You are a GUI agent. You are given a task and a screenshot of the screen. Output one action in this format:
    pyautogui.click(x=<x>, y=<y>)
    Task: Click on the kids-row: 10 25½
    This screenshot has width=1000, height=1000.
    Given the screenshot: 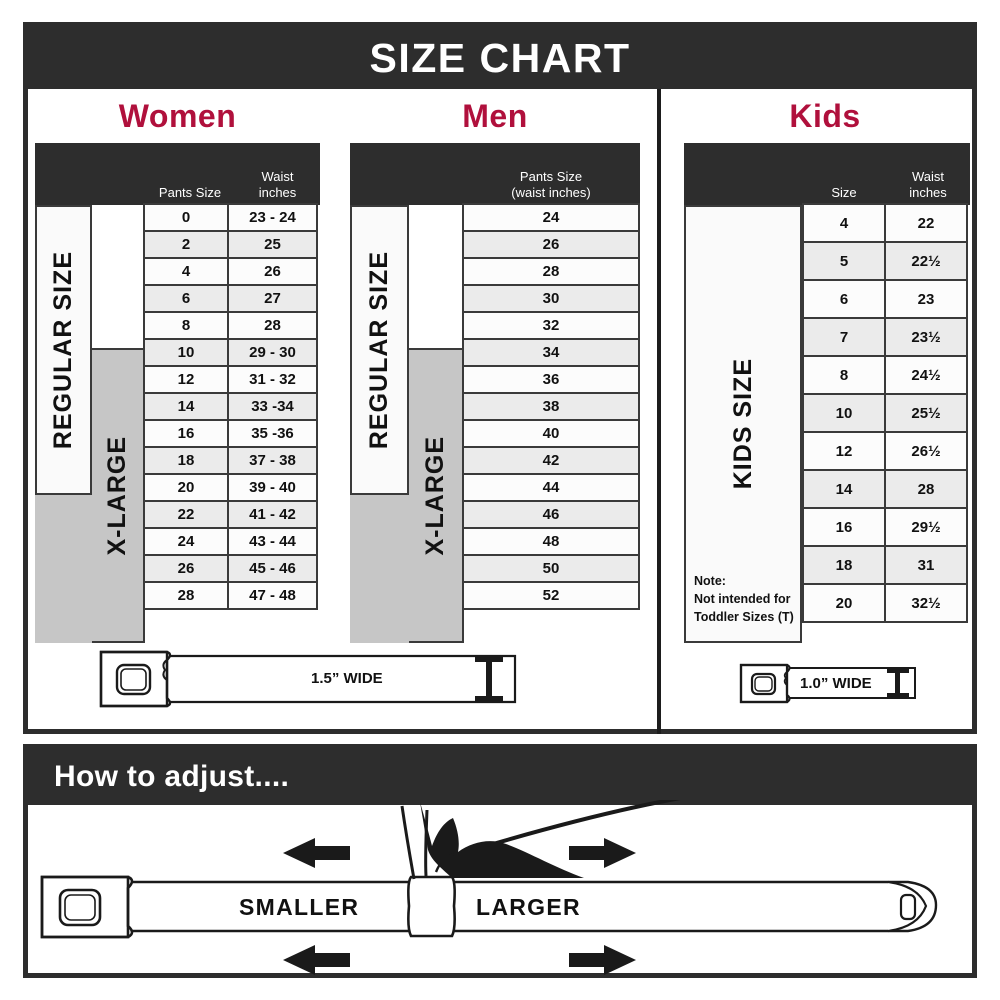 What is the action you would take?
    pyautogui.click(x=885, y=413)
    